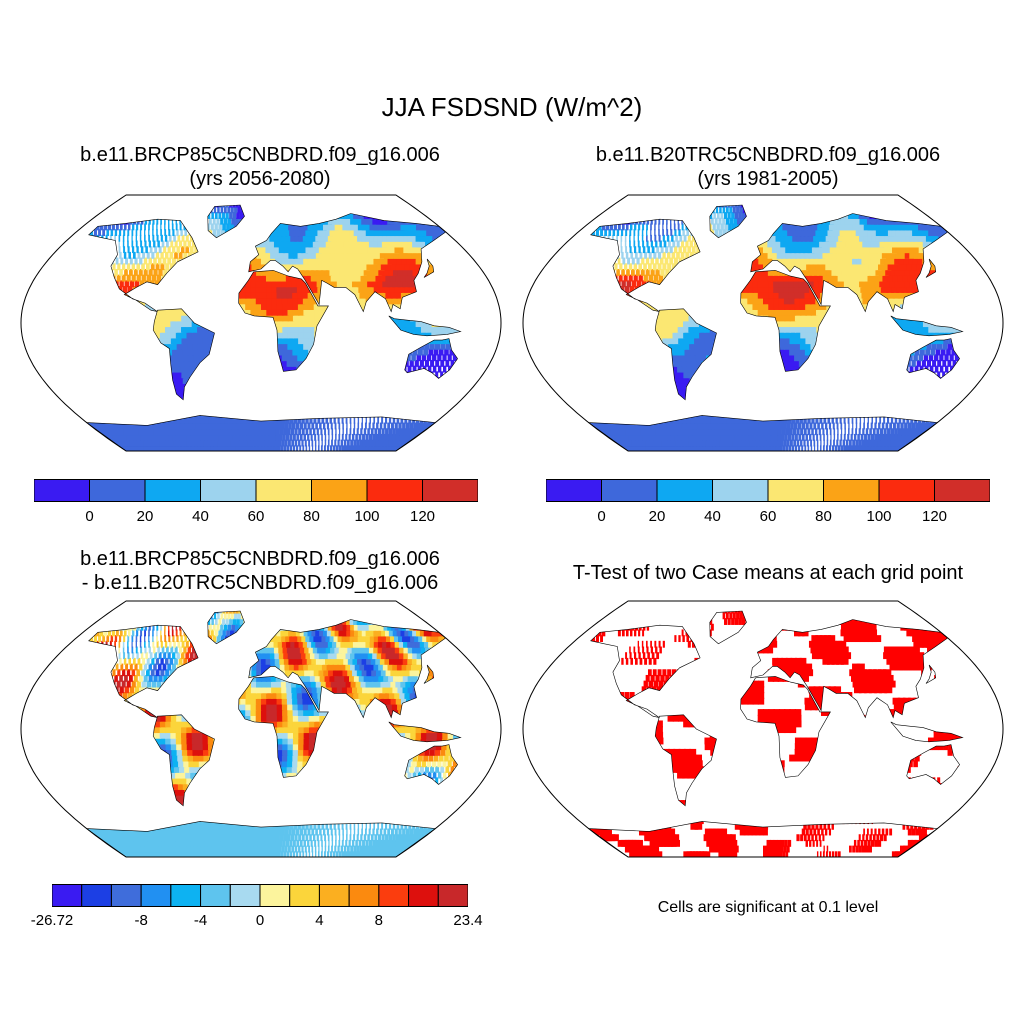 This screenshot has width=1024, height=1024. Describe the element at coordinates (768, 179) in the screenshot. I see `panel-title-line2: (yrs 1981-2005)` at that location.